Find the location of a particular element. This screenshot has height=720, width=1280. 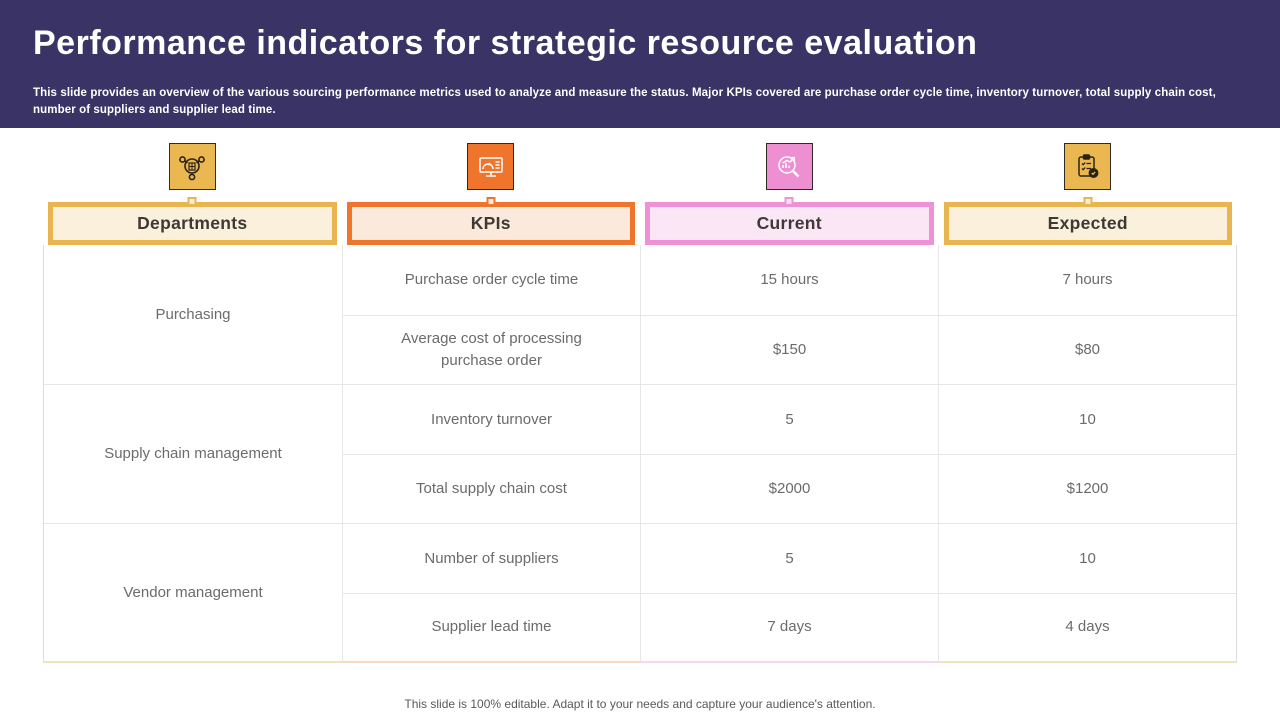

kpi-cell: Supplier lead time is located at coordinates (491, 627).